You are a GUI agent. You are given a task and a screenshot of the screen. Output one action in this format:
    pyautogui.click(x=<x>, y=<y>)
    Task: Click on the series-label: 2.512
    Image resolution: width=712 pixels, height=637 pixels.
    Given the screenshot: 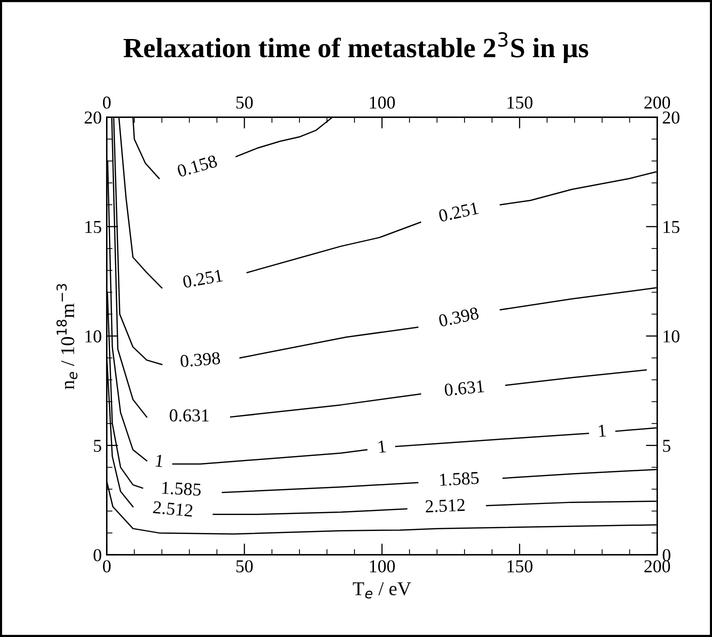 What is the action you would take?
    pyautogui.click(x=445, y=505)
    